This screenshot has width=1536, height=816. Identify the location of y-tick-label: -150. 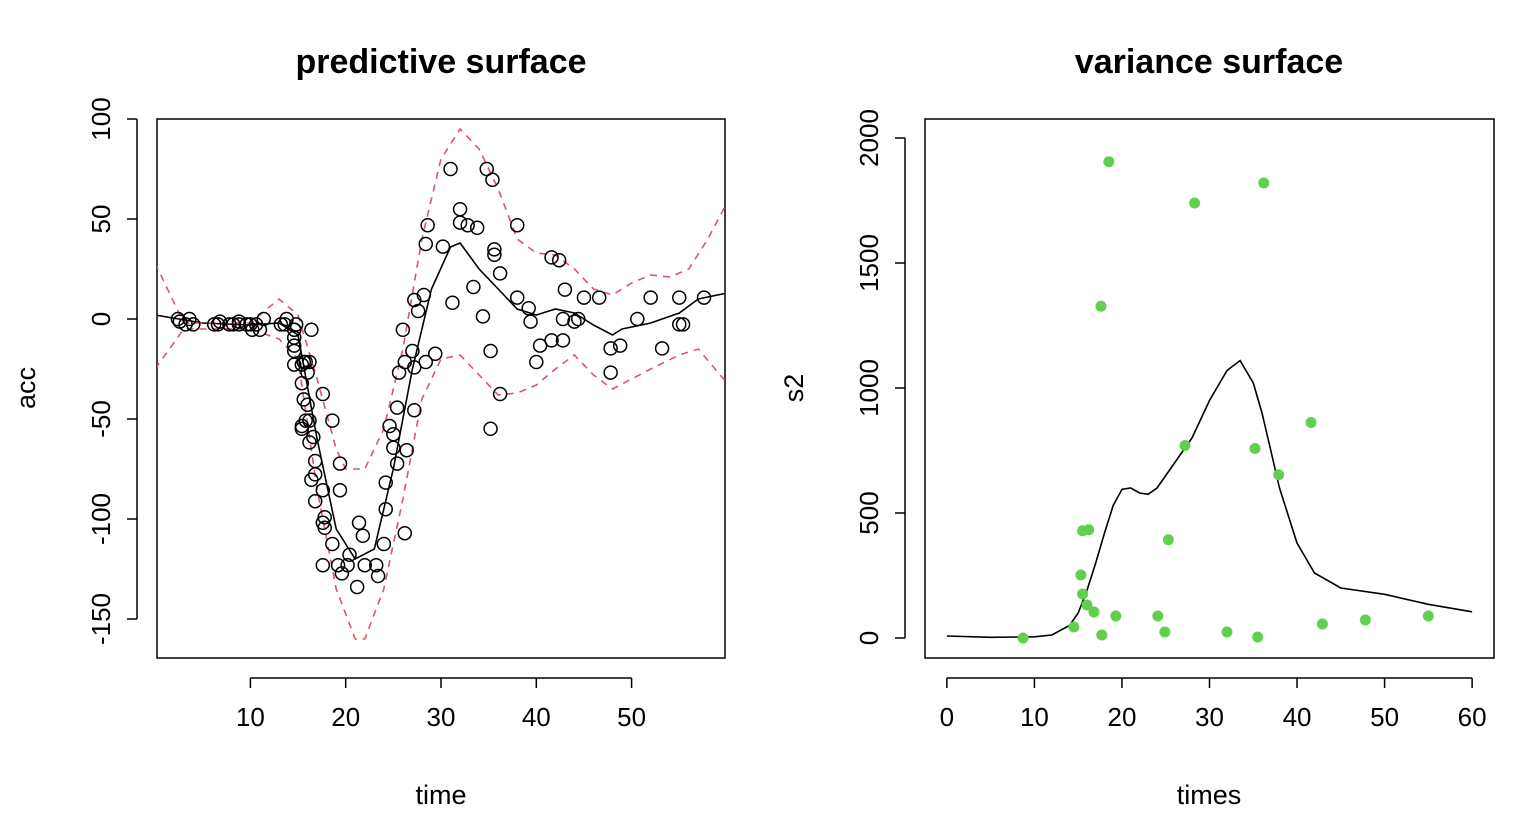
(101, 619).